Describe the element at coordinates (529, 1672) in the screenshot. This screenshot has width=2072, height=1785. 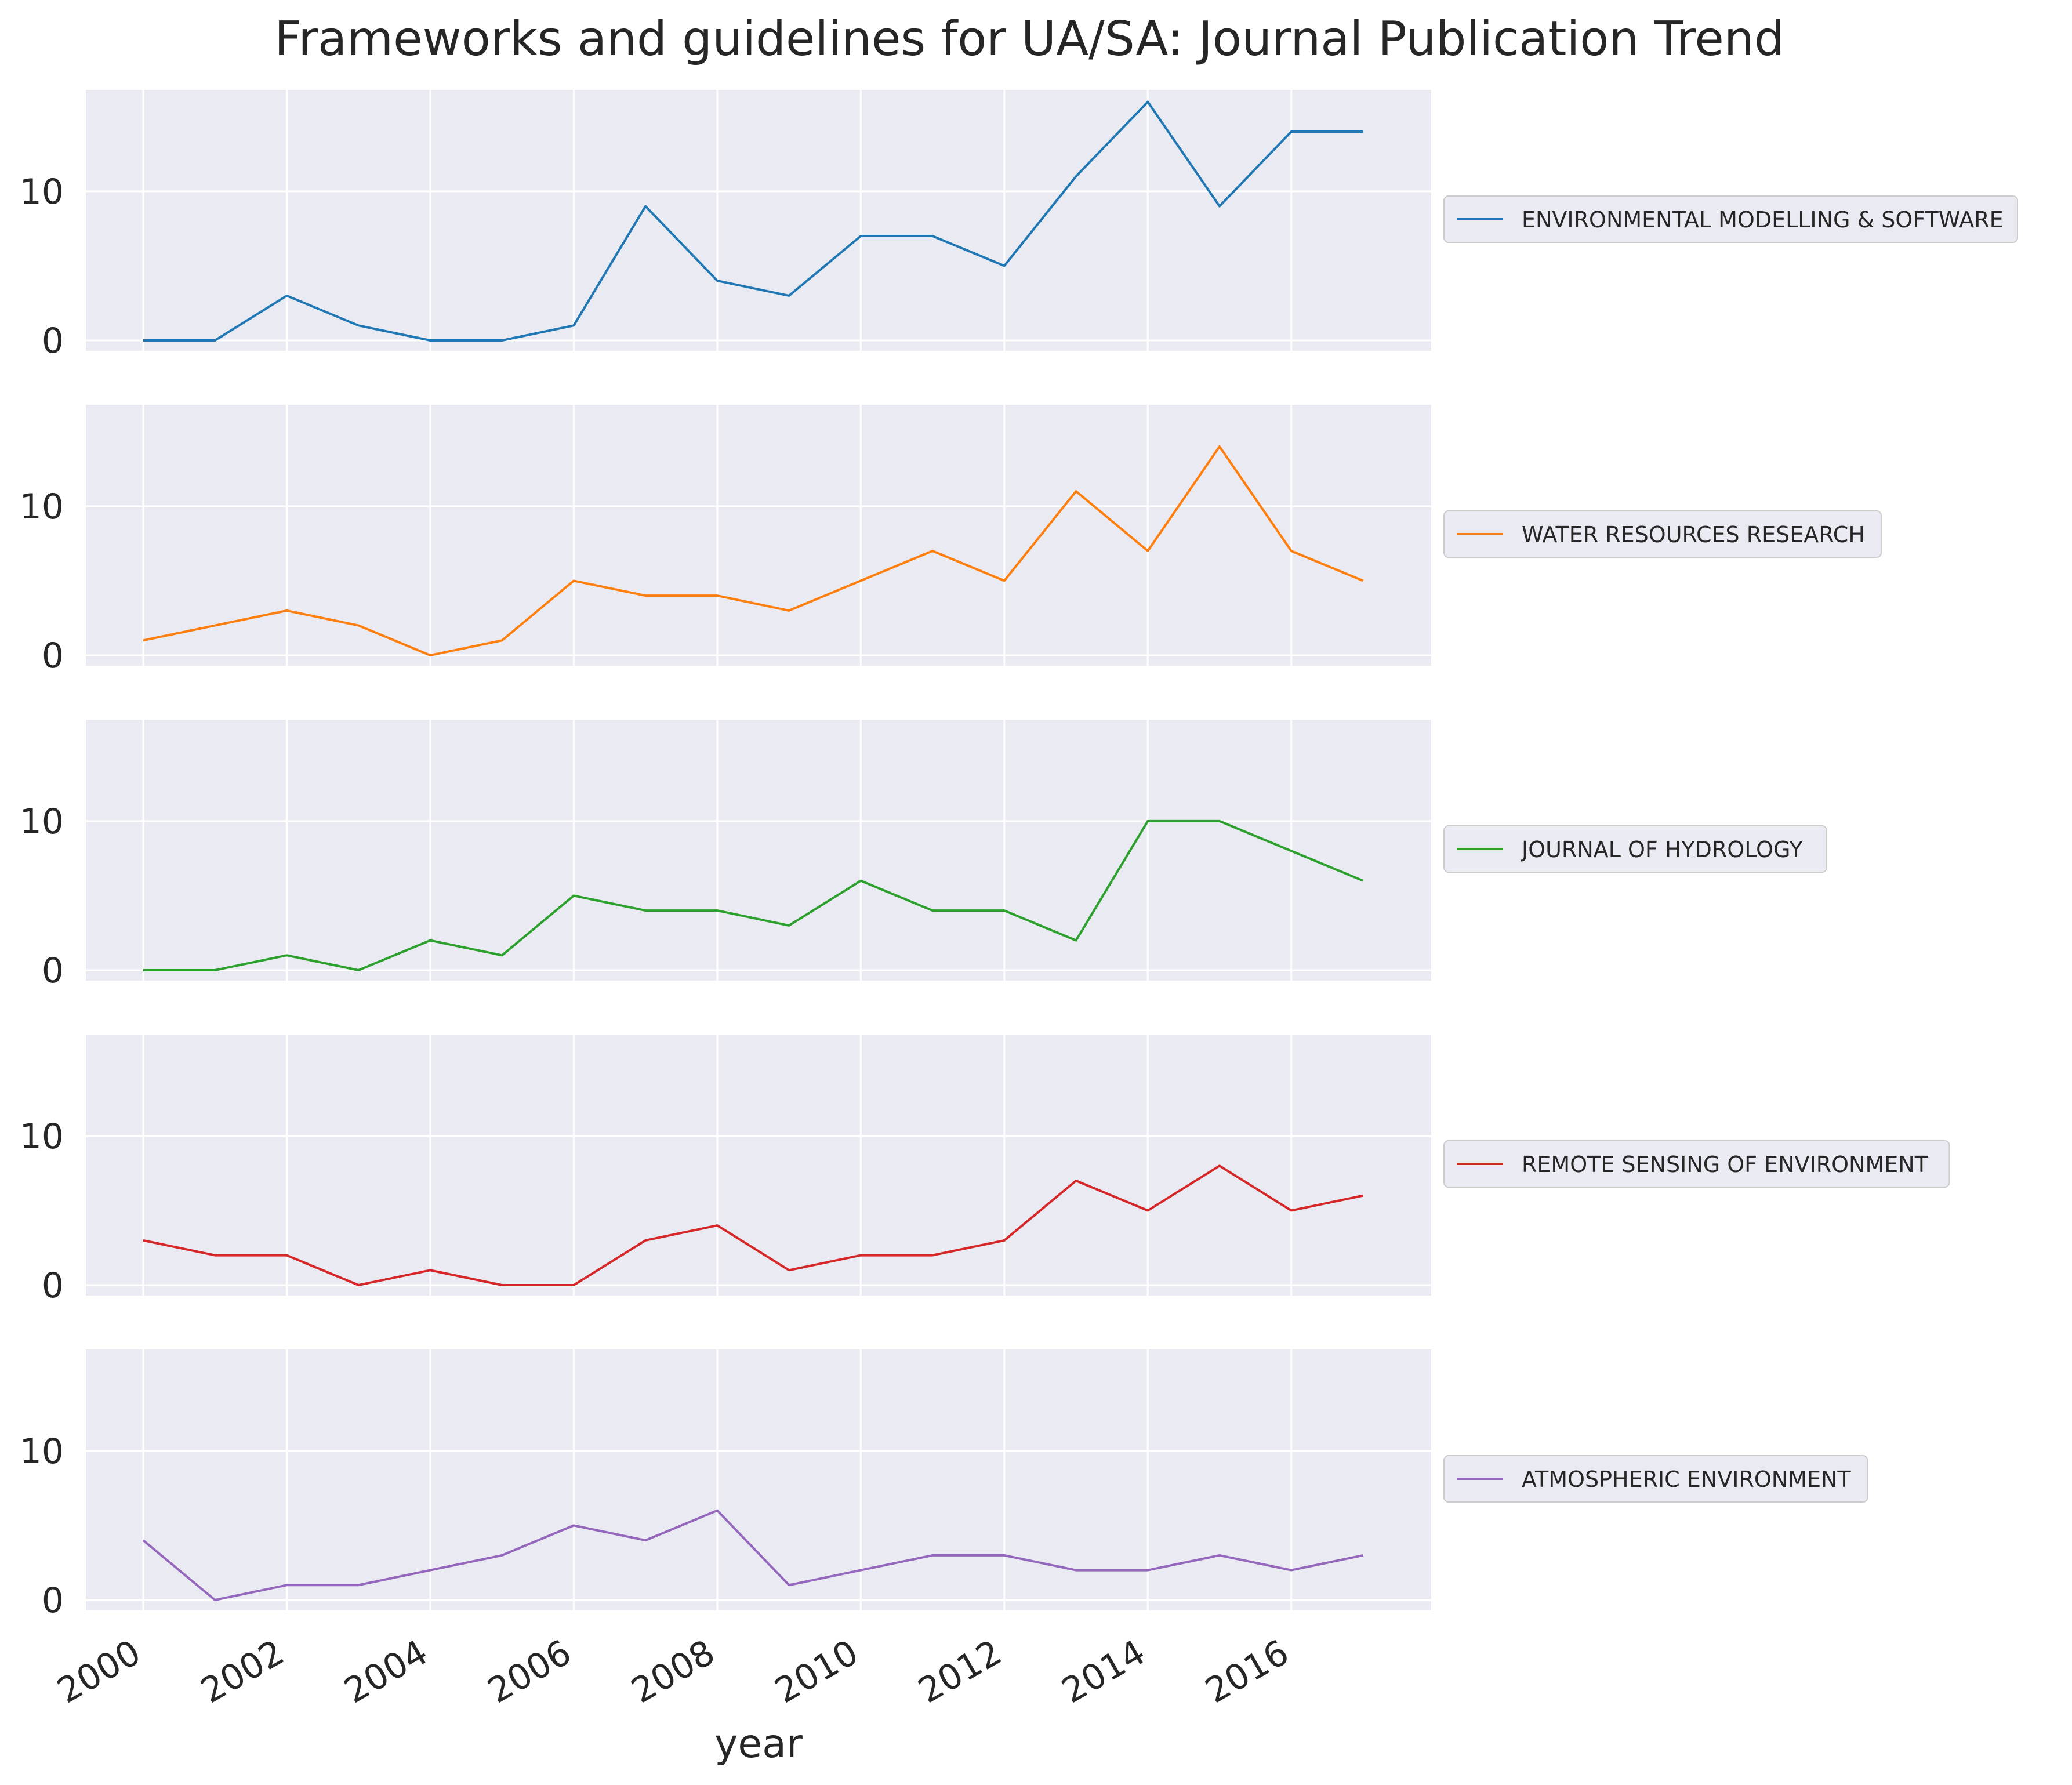
I see `x-tick-label: 2006` at that location.